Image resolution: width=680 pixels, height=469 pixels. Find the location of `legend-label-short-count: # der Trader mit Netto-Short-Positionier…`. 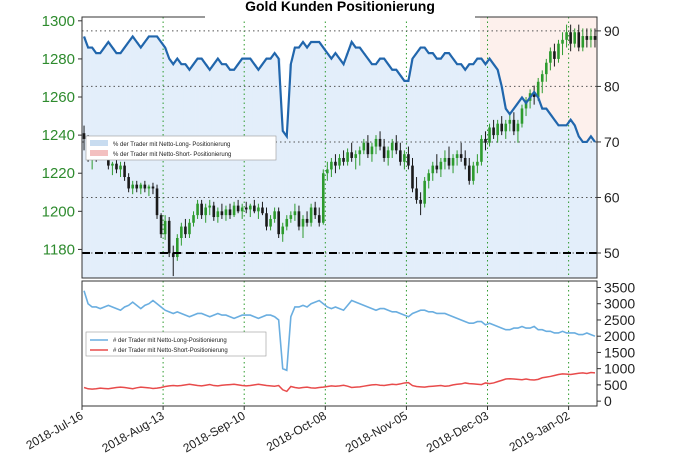

legend-label-short-count: # der Trader mit Netto-Short-Positionier… is located at coordinates (170, 351).